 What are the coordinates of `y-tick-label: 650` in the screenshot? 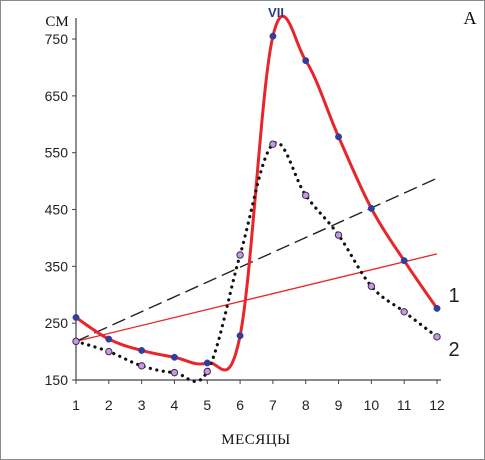 It's located at (57, 96).